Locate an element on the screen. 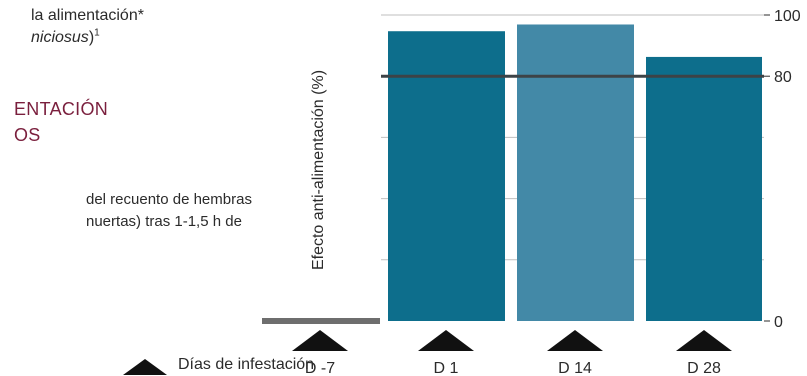  y-tick-label: 80 is located at coordinates (783, 77).